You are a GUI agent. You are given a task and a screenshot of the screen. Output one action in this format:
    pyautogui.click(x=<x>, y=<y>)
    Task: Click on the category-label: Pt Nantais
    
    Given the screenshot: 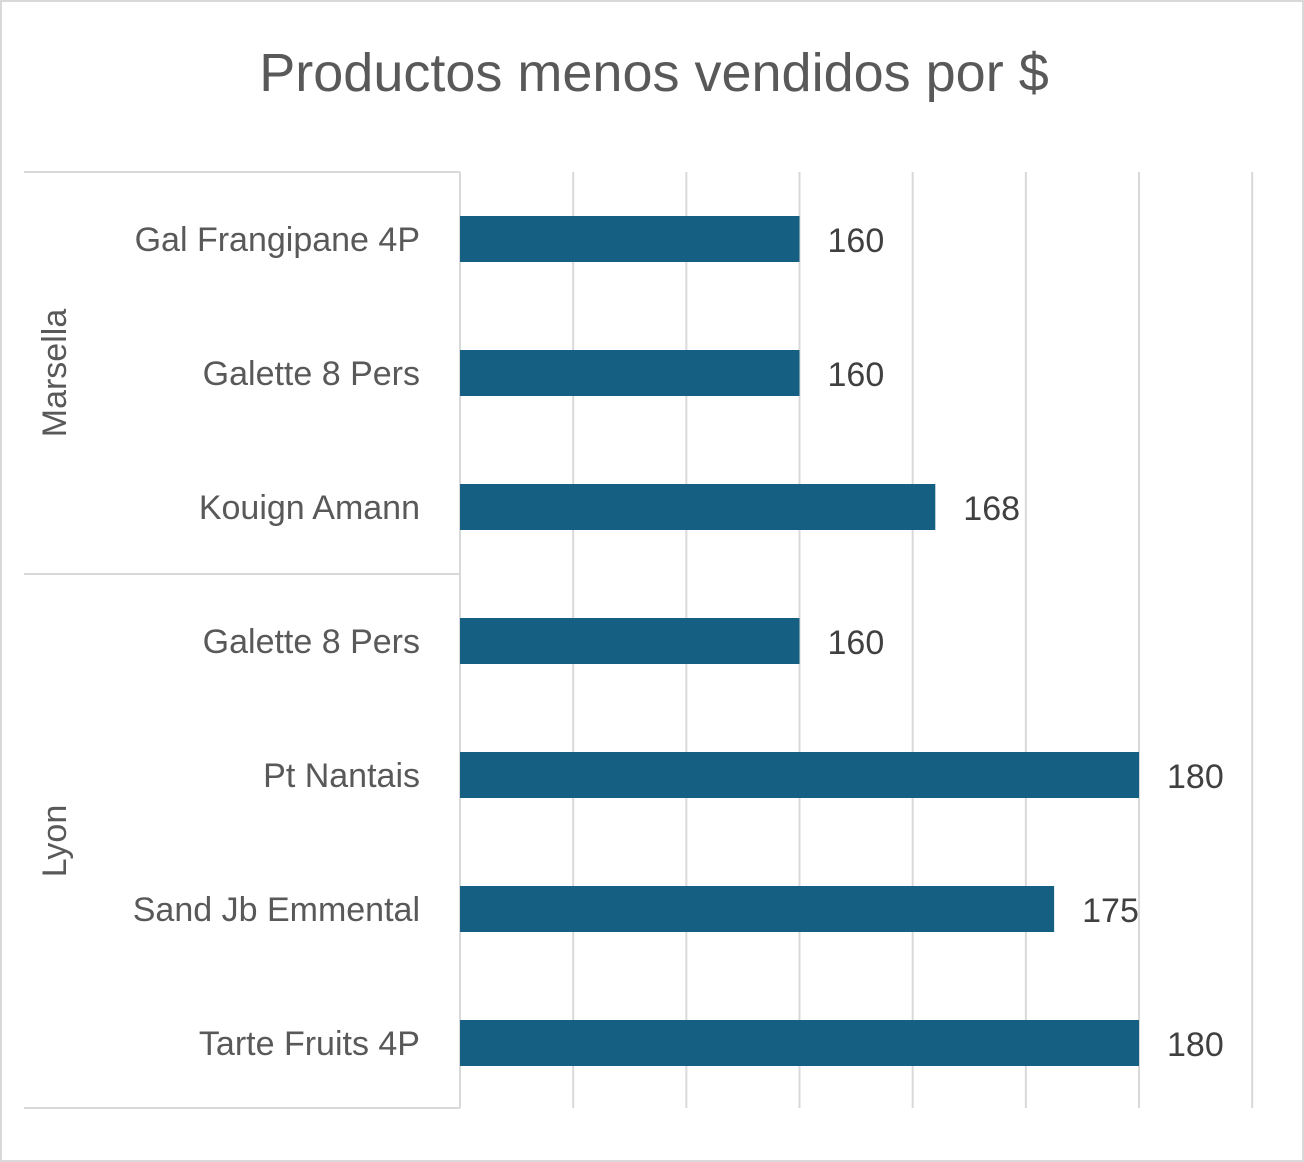 What is the action you would take?
    pyautogui.click(x=341, y=776)
    